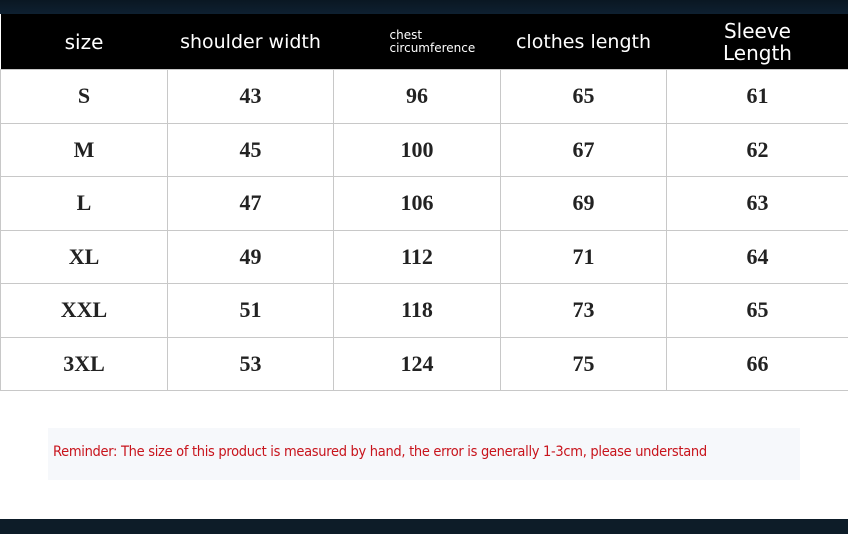 Image resolution: width=848 pixels, height=534 pixels. Describe the element at coordinates (84, 310) in the screenshot. I see `cell-size: XXL` at that location.